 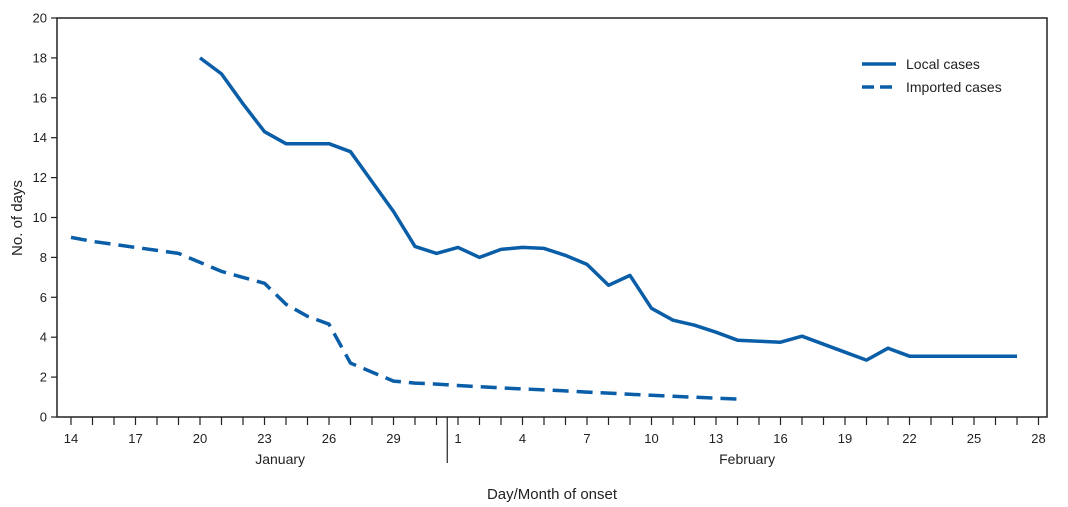 I want to click on x-tick-label: 20, so click(x=200, y=438).